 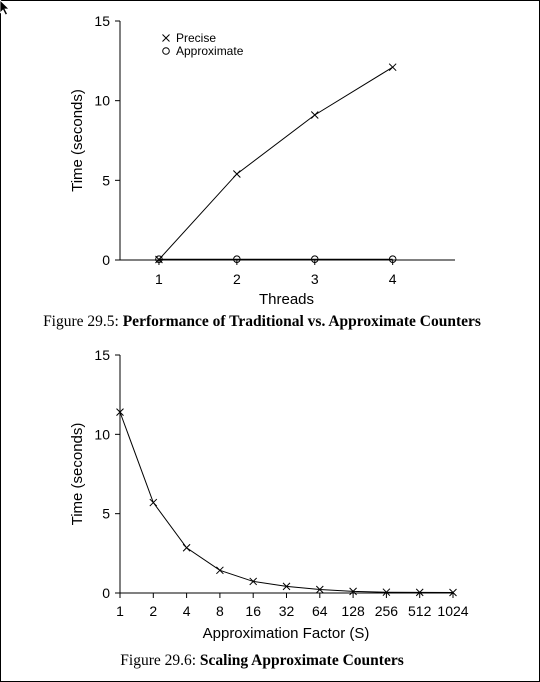 I want to click on legend-label-precise: Precise, so click(x=196, y=38).